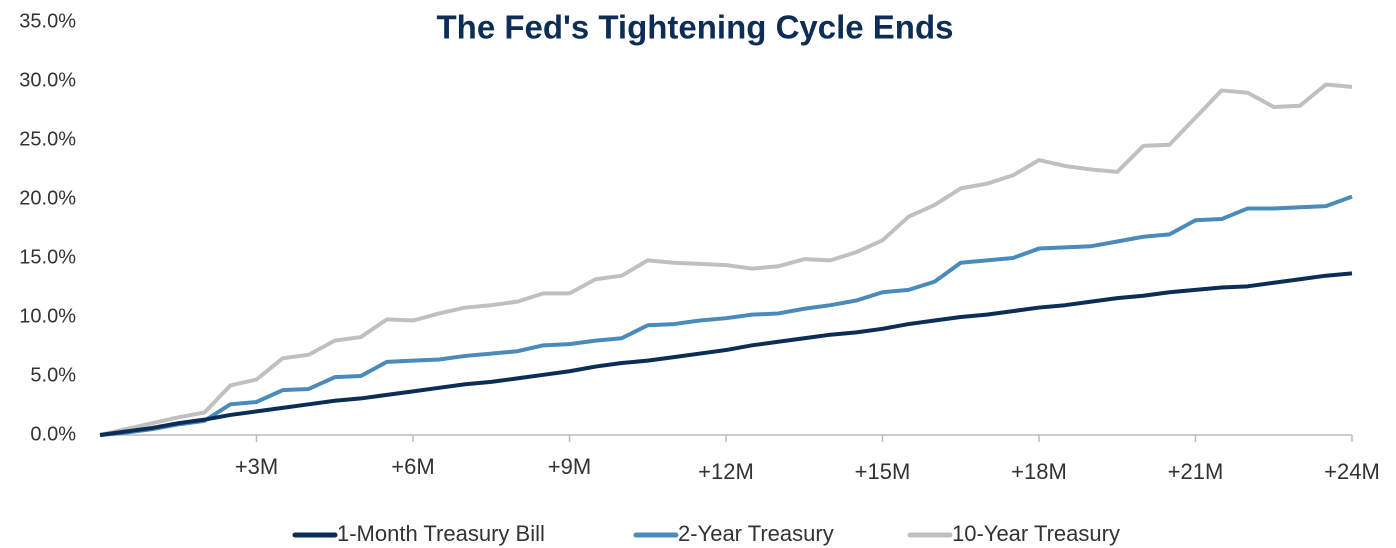 The image size is (1396, 548). What do you see at coordinates (412, 466) in the screenshot?
I see `x-tick-label: +6M` at bounding box center [412, 466].